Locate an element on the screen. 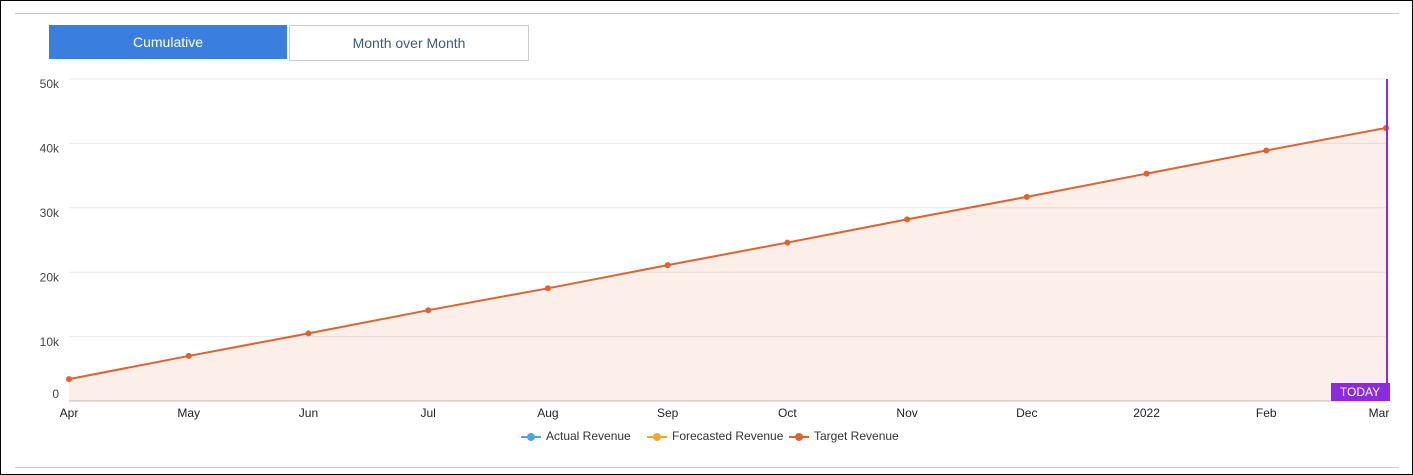 Image resolution: width=1413 pixels, height=475 pixels. y-tick-label: 50k is located at coordinates (50, 84).